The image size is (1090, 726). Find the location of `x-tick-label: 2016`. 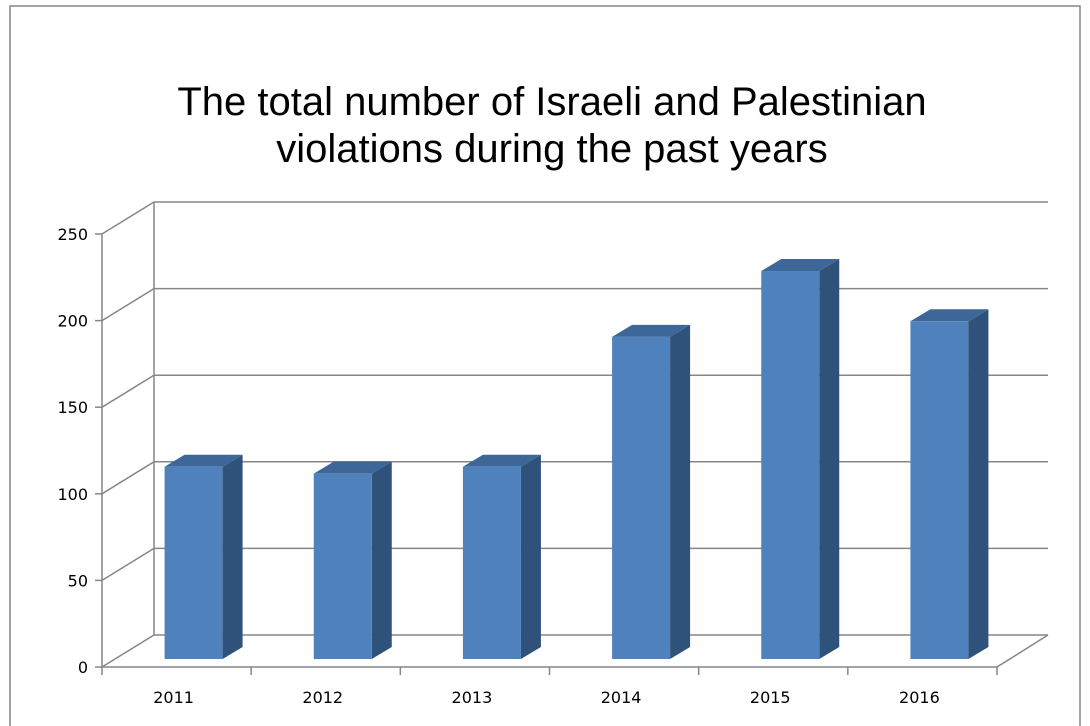

x-tick-label: 2016 is located at coordinates (919, 697).